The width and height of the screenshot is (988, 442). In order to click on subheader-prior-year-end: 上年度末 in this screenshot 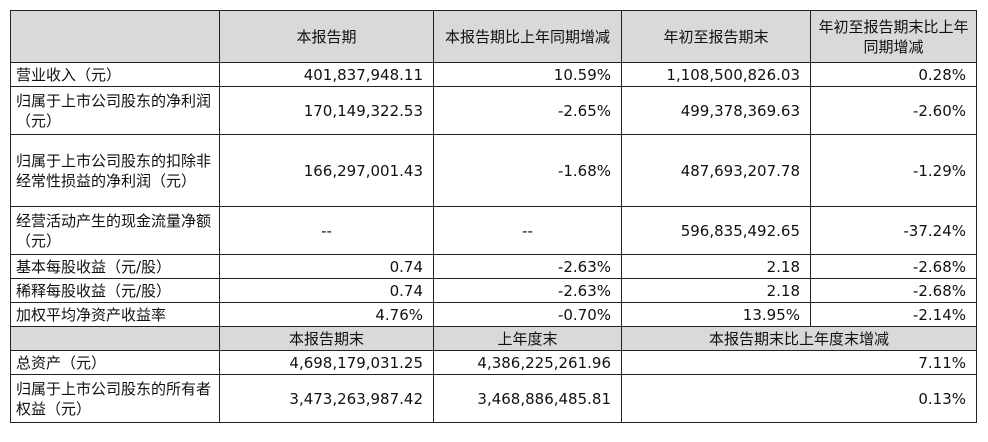, I will do `click(527, 338)`.